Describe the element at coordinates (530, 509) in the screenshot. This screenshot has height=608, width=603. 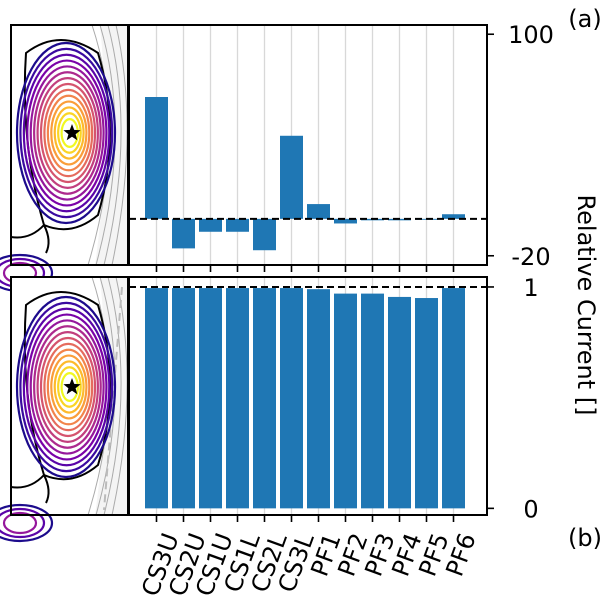
I see `y-tick-label: 0` at that location.